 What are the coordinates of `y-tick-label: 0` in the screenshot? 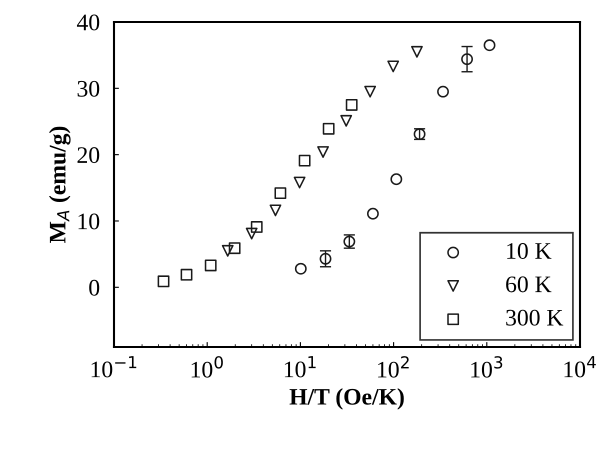 It's located at (94, 288).